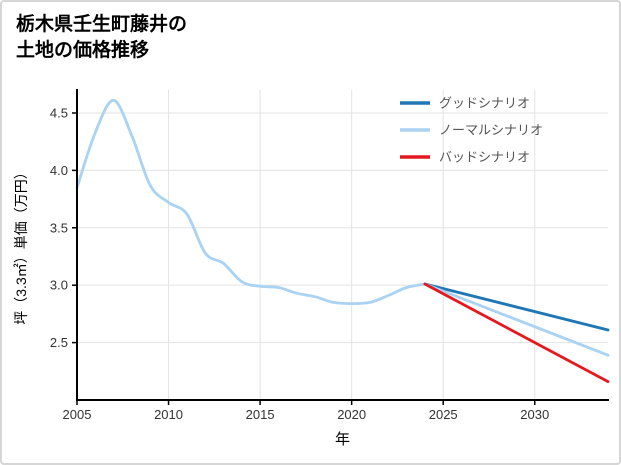 Image resolution: width=621 pixels, height=465 pixels. What do you see at coordinates (168, 414) in the screenshot?
I see `x-tick-label: 2010` at bounding box center [168, 414].